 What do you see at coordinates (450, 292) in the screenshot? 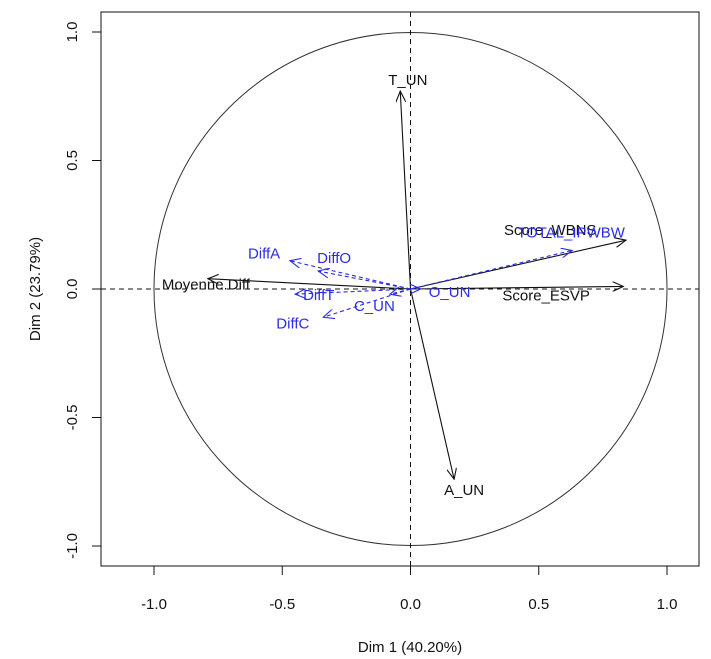
I see `label-o-un: O_UN` at bounding box center [450, 292].